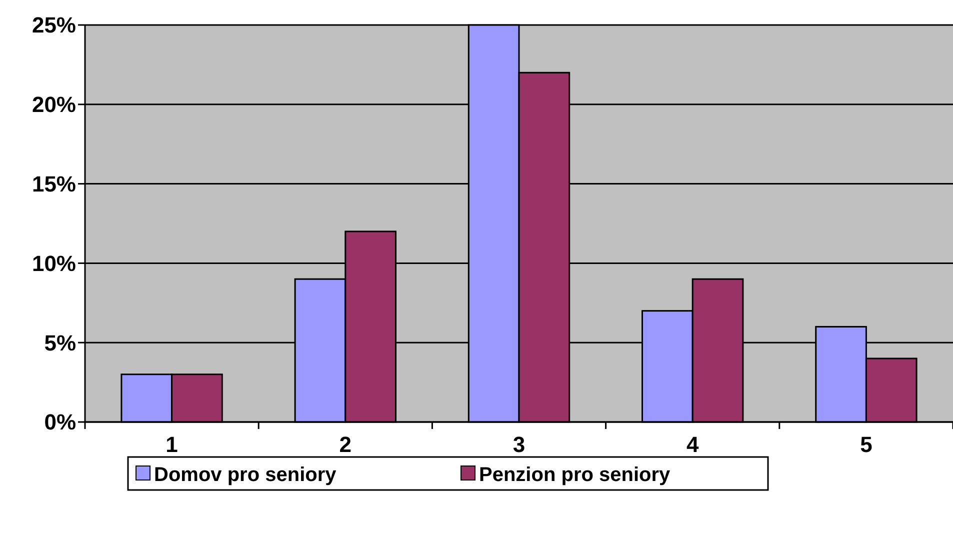 This screenshot has width=953, height=550. What do you see at coordinates (172, 444) in the screenshot?
I see `x-tick-label: 1` at bounding box center [172, 444].